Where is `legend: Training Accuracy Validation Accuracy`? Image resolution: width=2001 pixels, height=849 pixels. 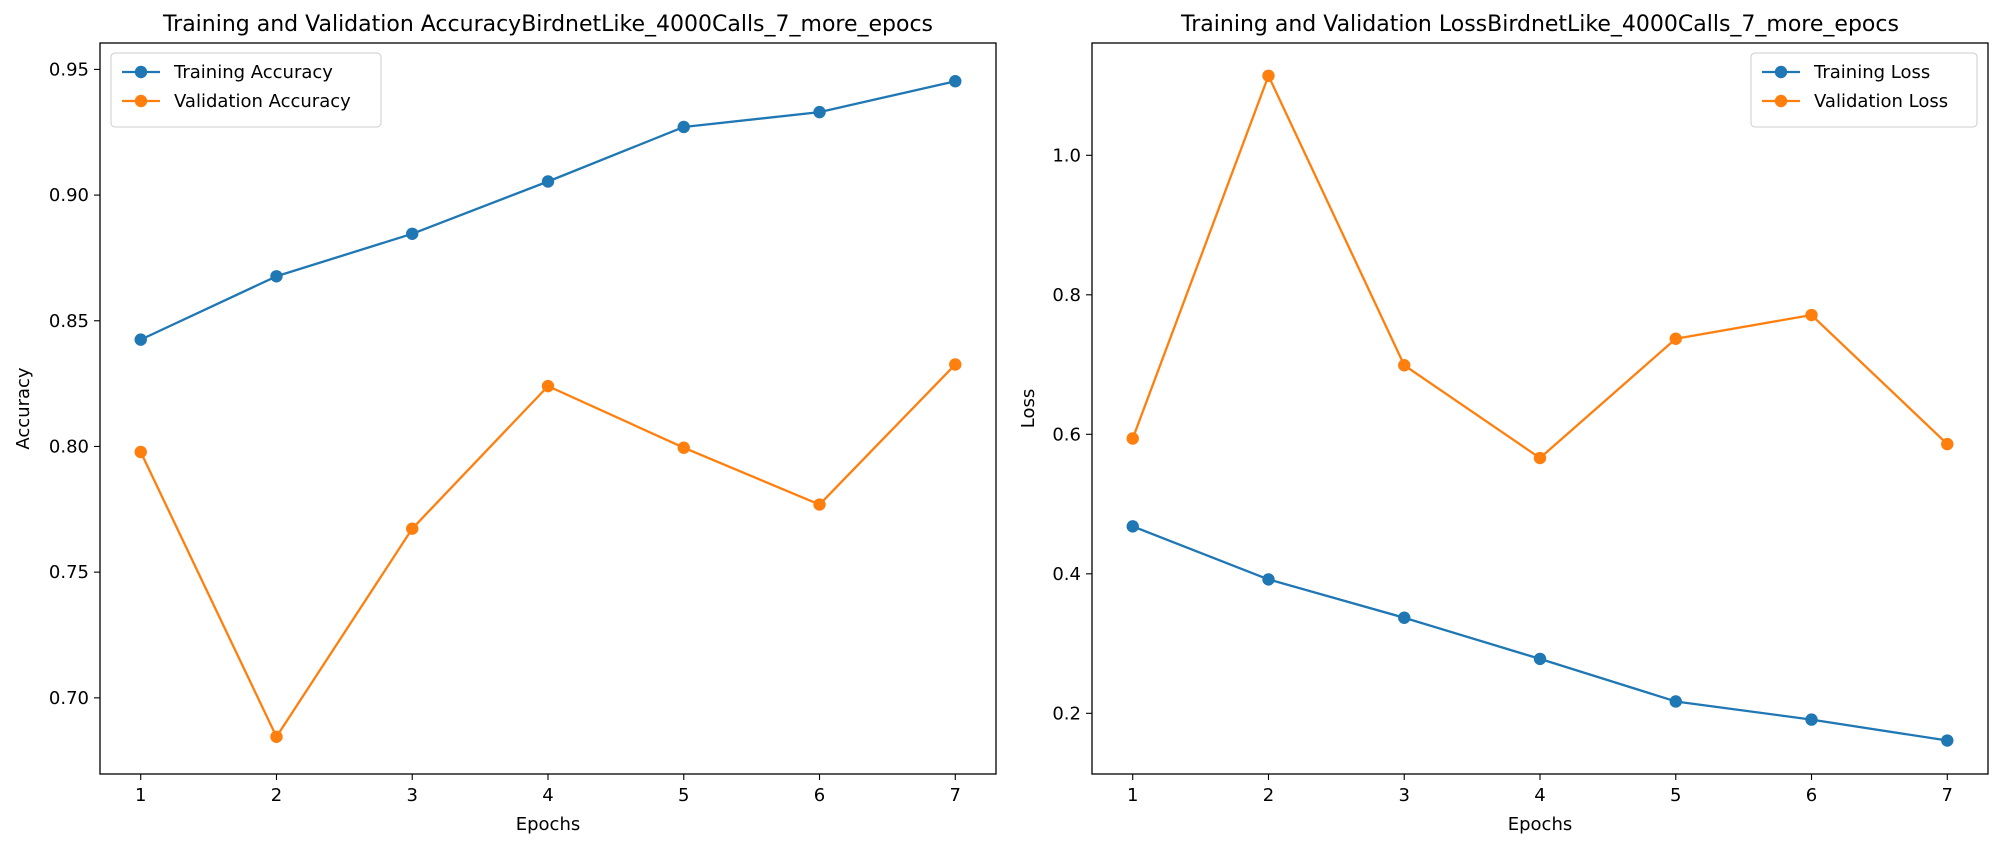 legend: Training Accuracy Validation Accuracy is located at coordinates (246, 90).